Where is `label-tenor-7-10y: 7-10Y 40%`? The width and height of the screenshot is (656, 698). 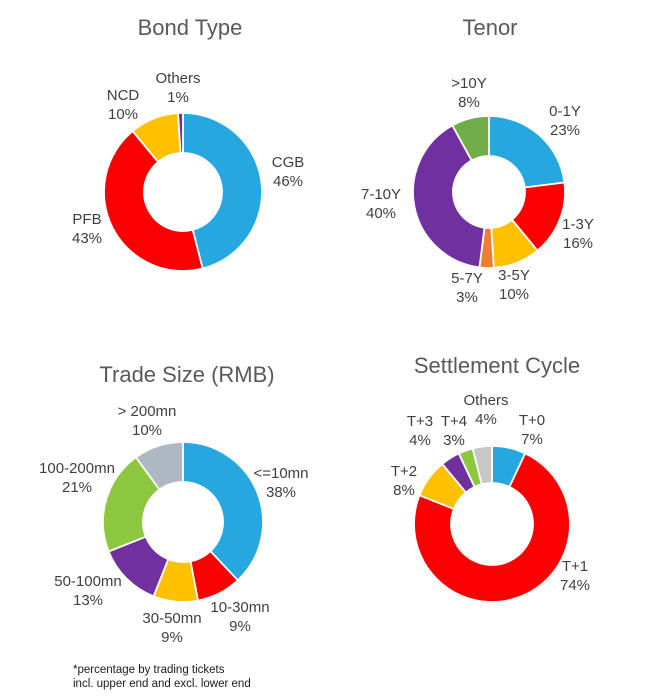
label-tenor-7-10y: 7-10Y 40% is located at coordinates (381, 204).